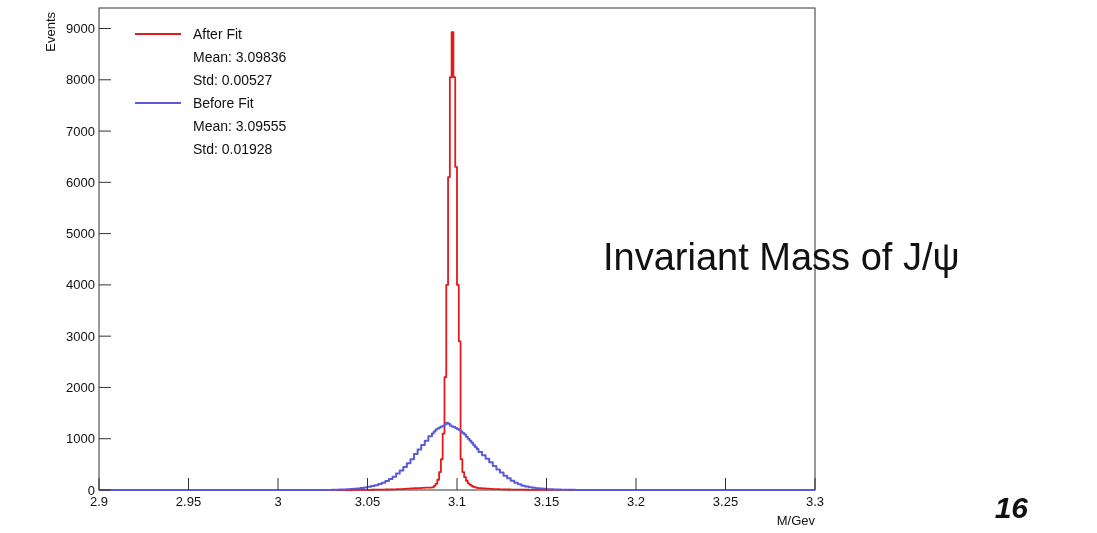 The height and width of the screenshot is (533, 1097). I want to click on x-tick-label: 3.05, so click(367, 501).